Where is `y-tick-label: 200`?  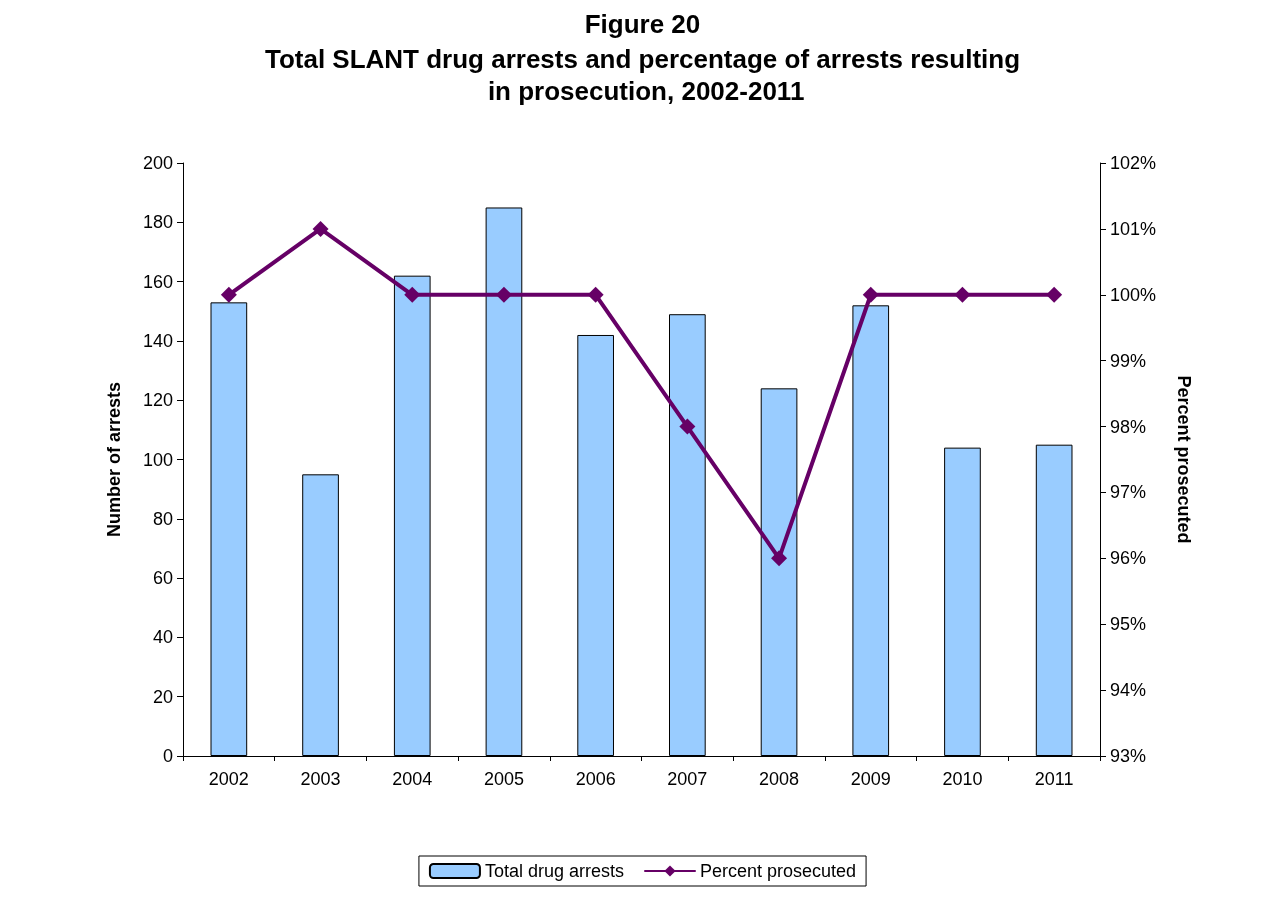 y-tick-label: 200 is located at coordinates (157, 163).